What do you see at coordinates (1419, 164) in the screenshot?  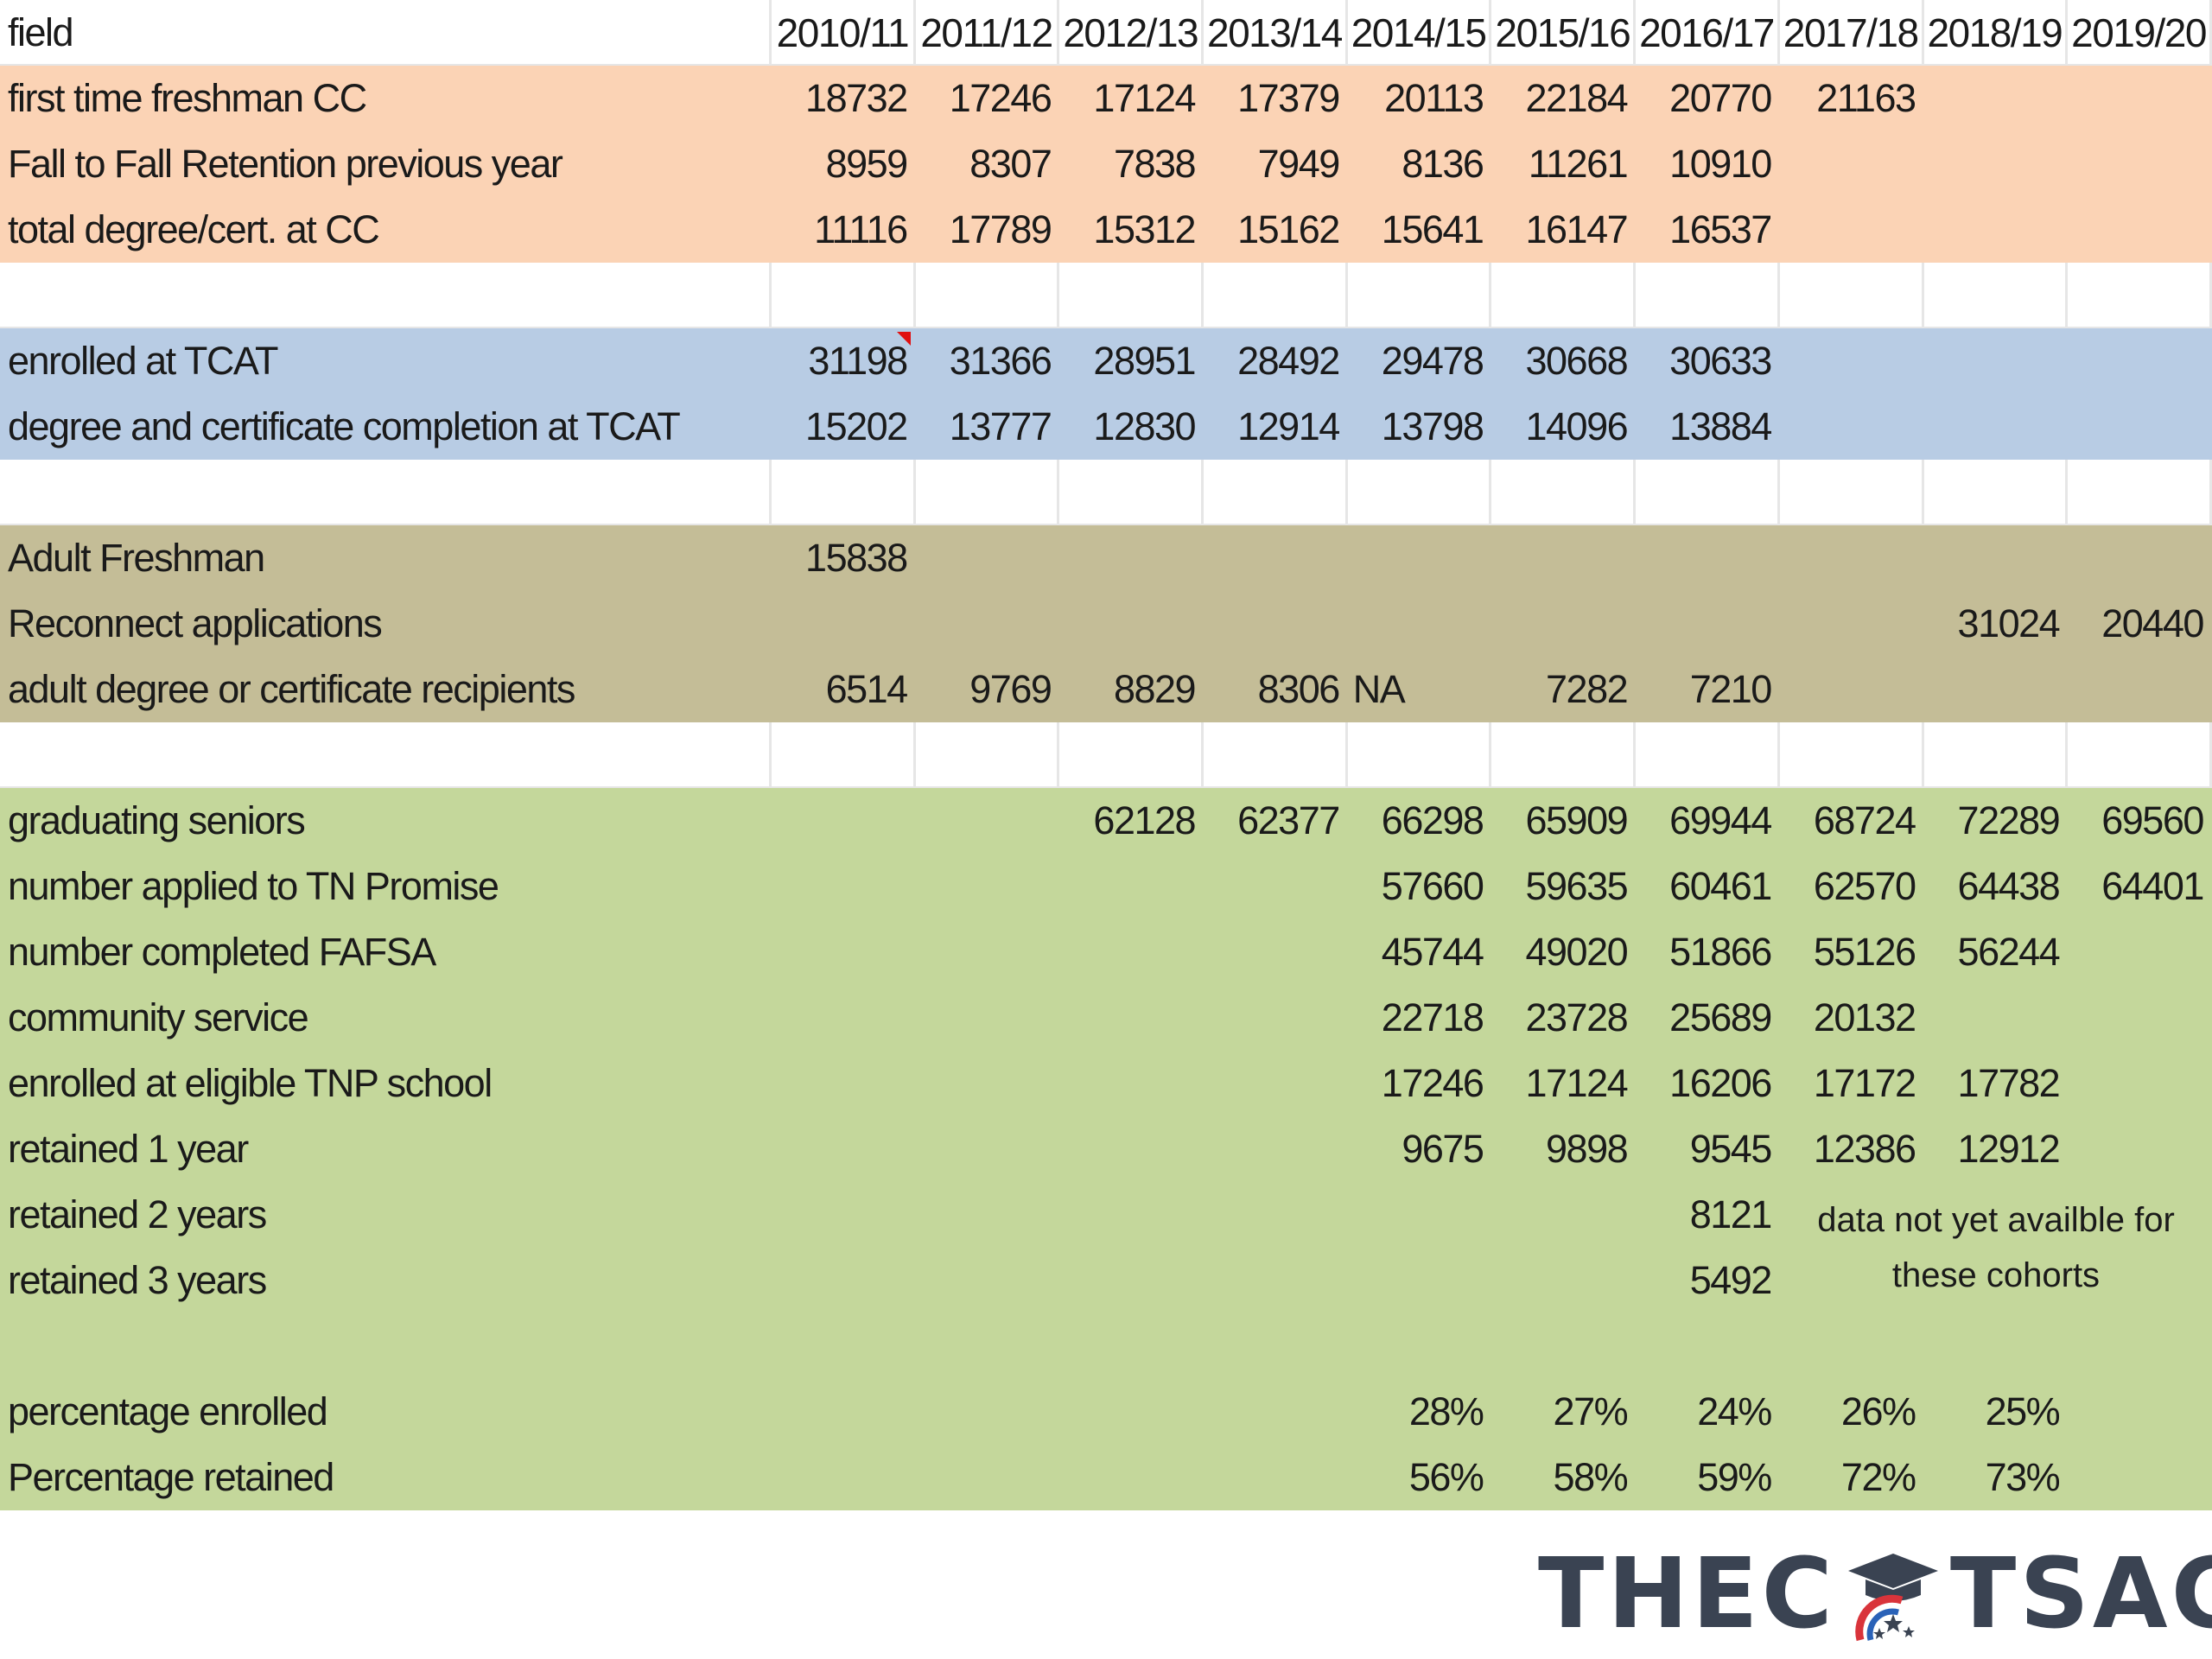 I see `cell-fall-to-fall-retention-previous-year: 8136` at bounding box center [1419, 164].